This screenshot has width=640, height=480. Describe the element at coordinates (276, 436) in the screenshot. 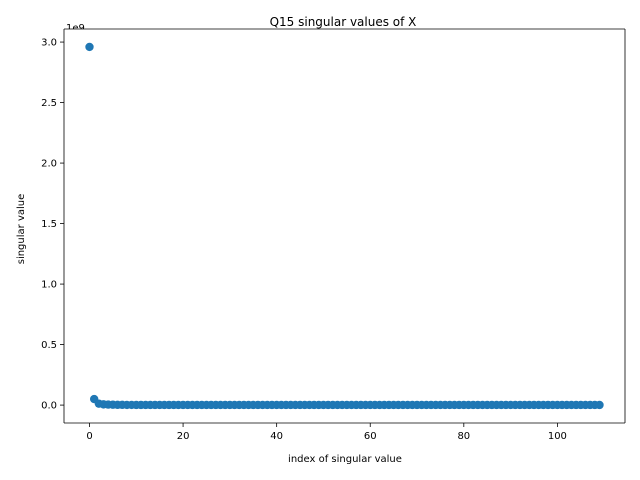

I see `x-tick-label: 40` at that location.